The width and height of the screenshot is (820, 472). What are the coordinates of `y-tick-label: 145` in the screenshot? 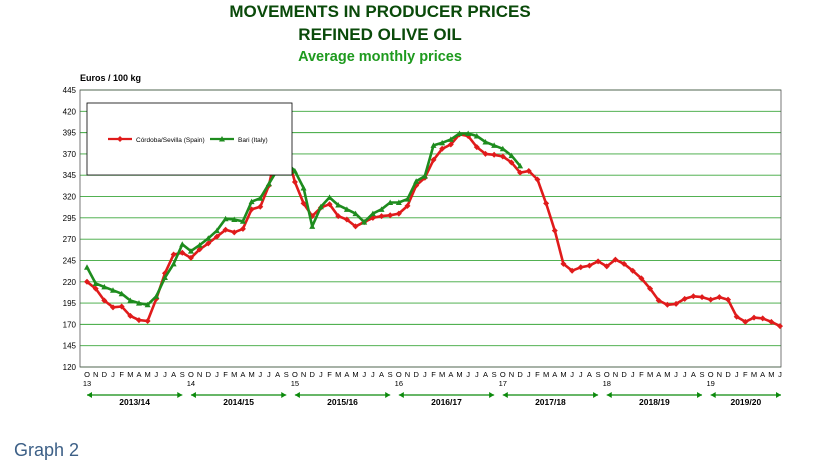 It's located at (70, 346).